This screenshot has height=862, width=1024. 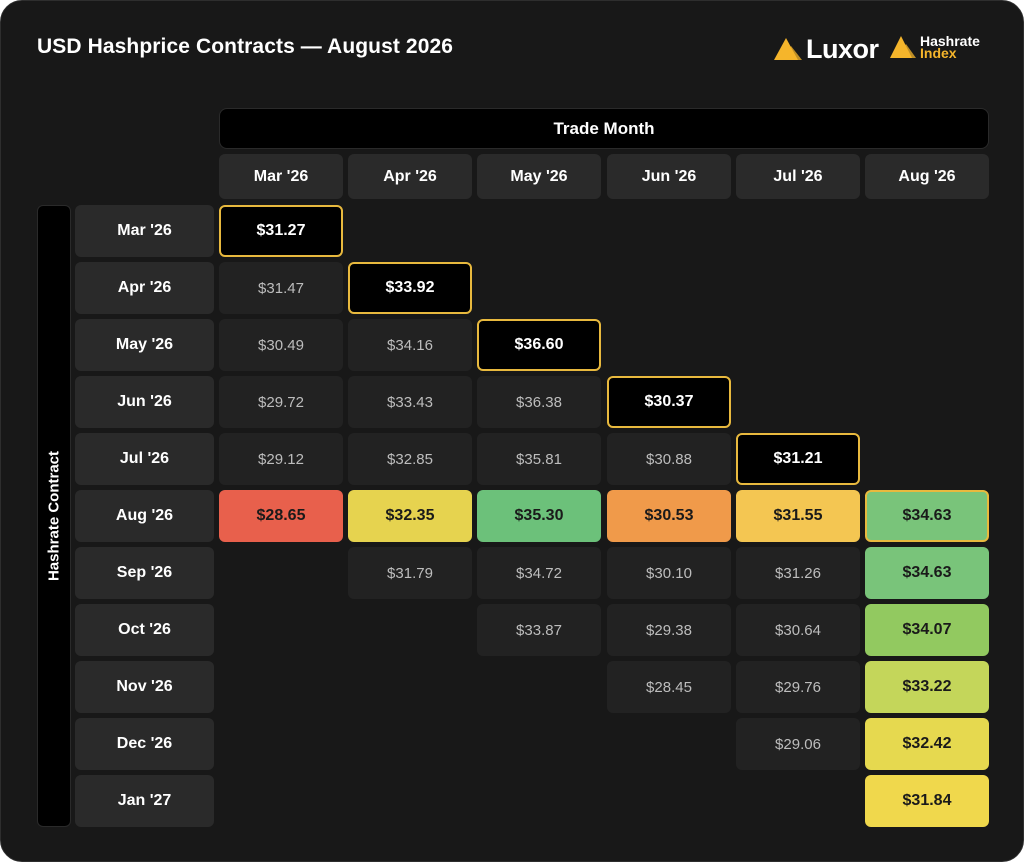 What do you see at coordinates (410, 516) in the screenshot?
I see `price-cell: $32.35` at bounding box center [410, 516].